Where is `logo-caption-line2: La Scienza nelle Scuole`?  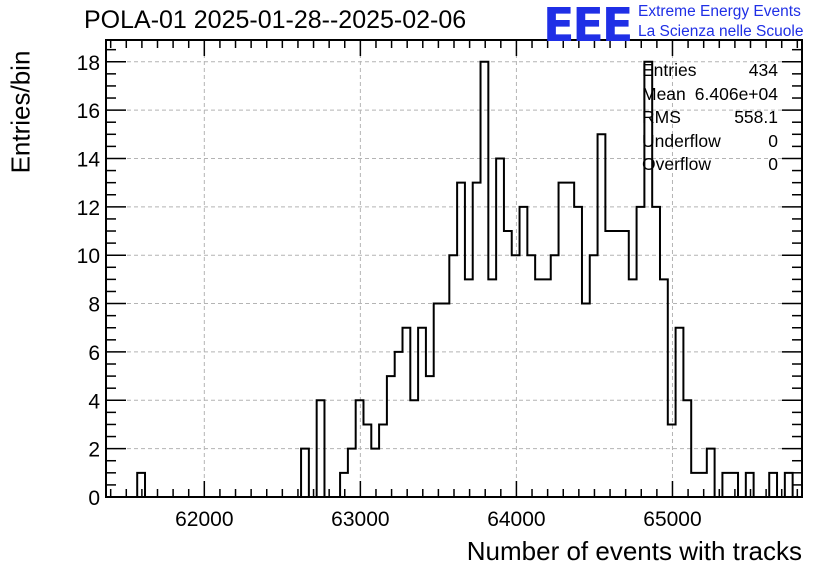
logo-caption-line2: La Scienza nelle Scuole is located at coordinates (721, 31).